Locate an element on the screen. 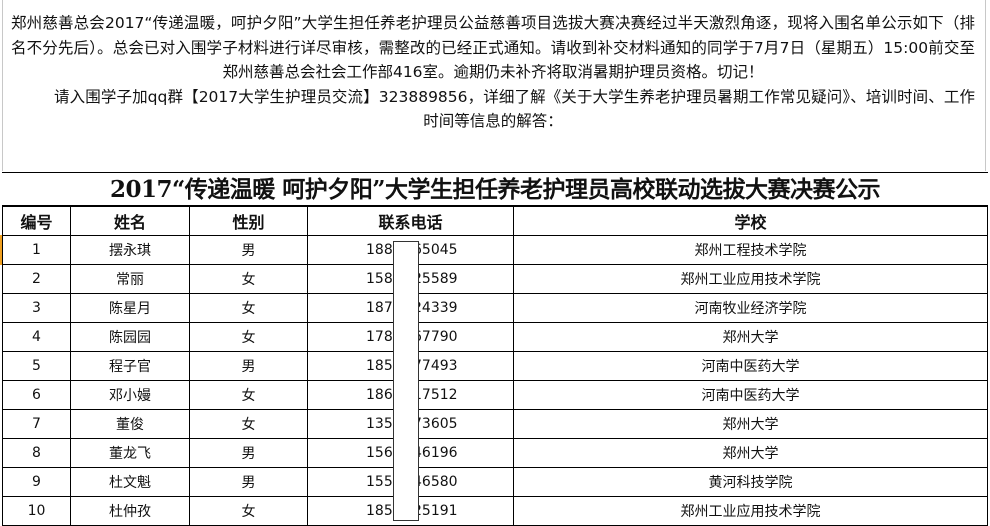 The height and width of the screenshot is (526, 990). cell-name: 常丽 is located at coordinates (130, 279).